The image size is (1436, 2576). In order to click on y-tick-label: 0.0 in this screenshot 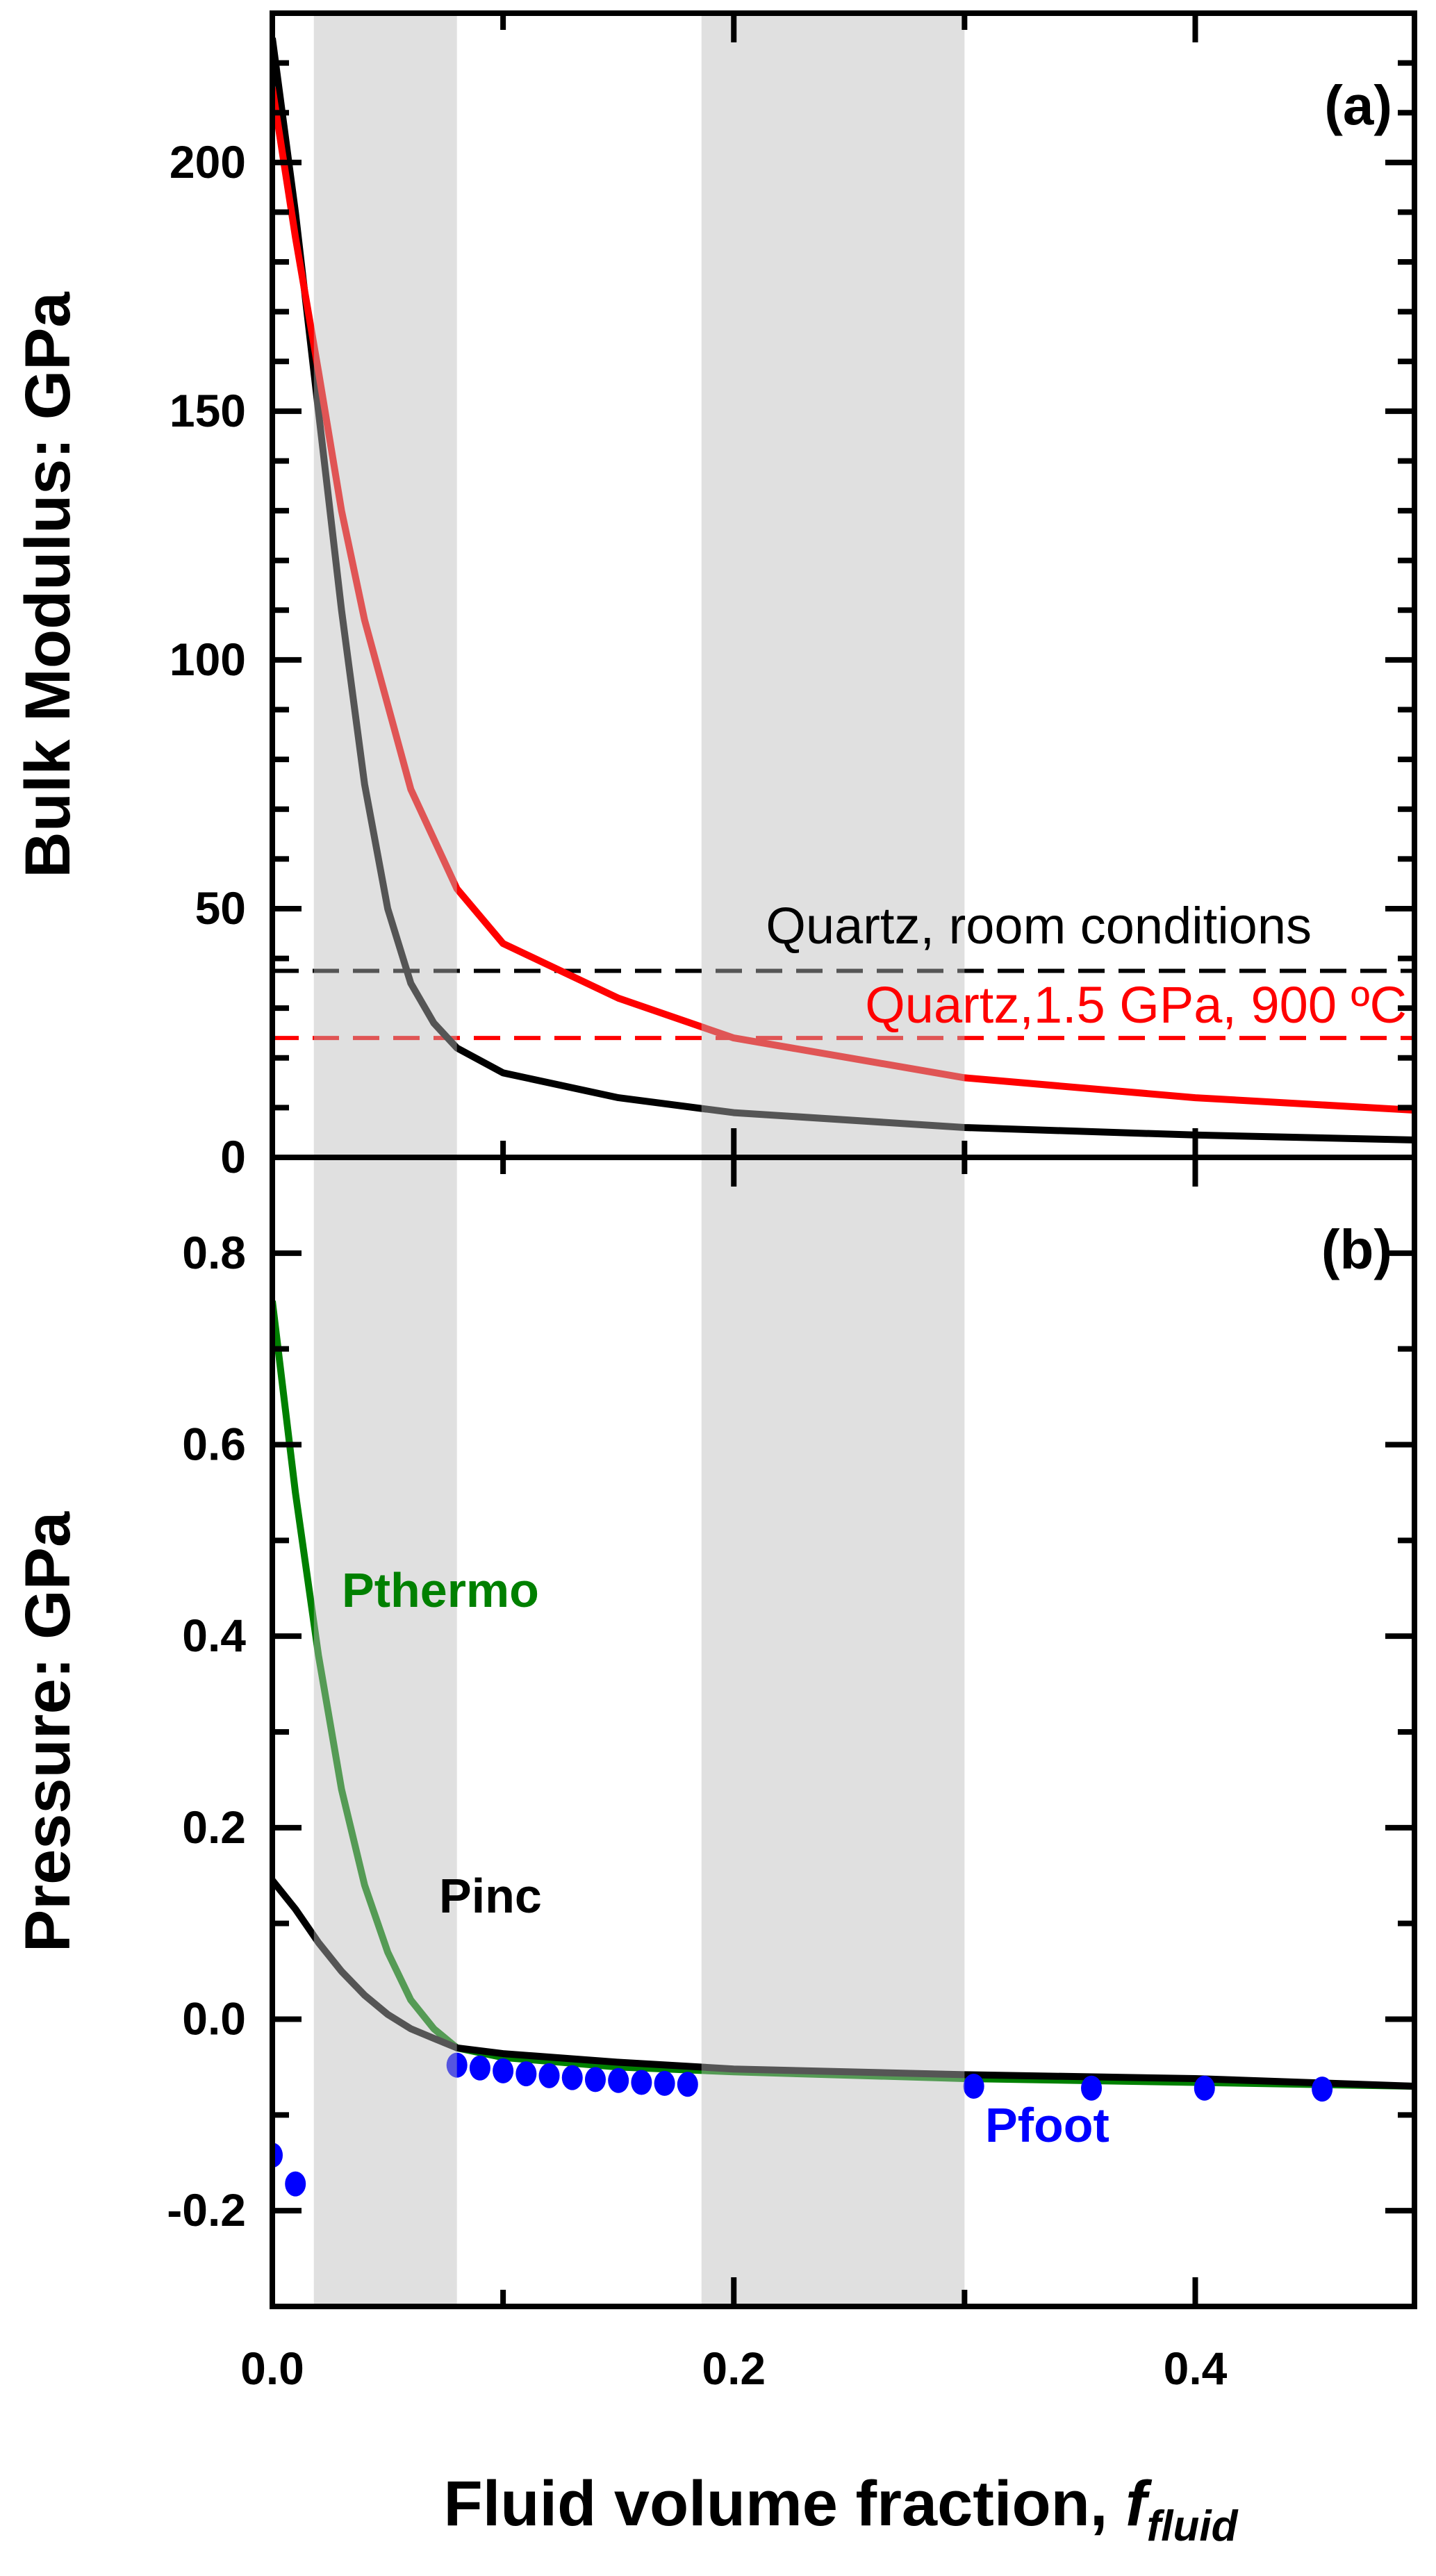, I will do `click(214, 2019)`.